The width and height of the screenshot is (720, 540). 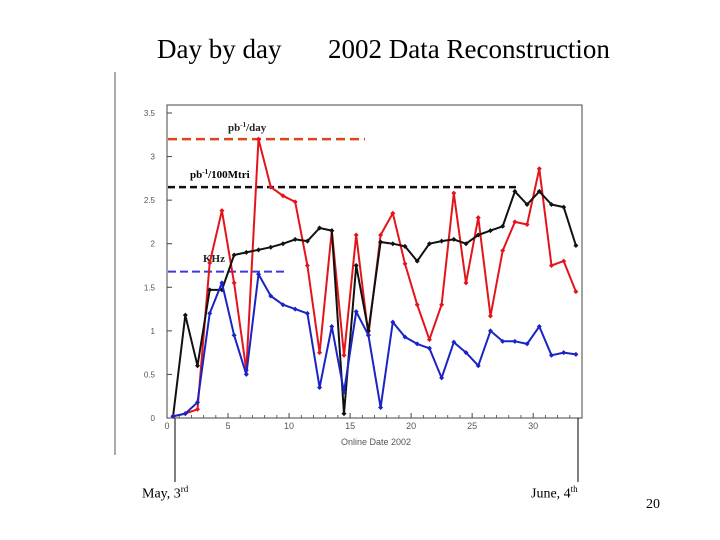 What do you see at coordinates (289, 426) in the screenshot?
I see `x-tick-label: 10` at bounding box center [289, 426].